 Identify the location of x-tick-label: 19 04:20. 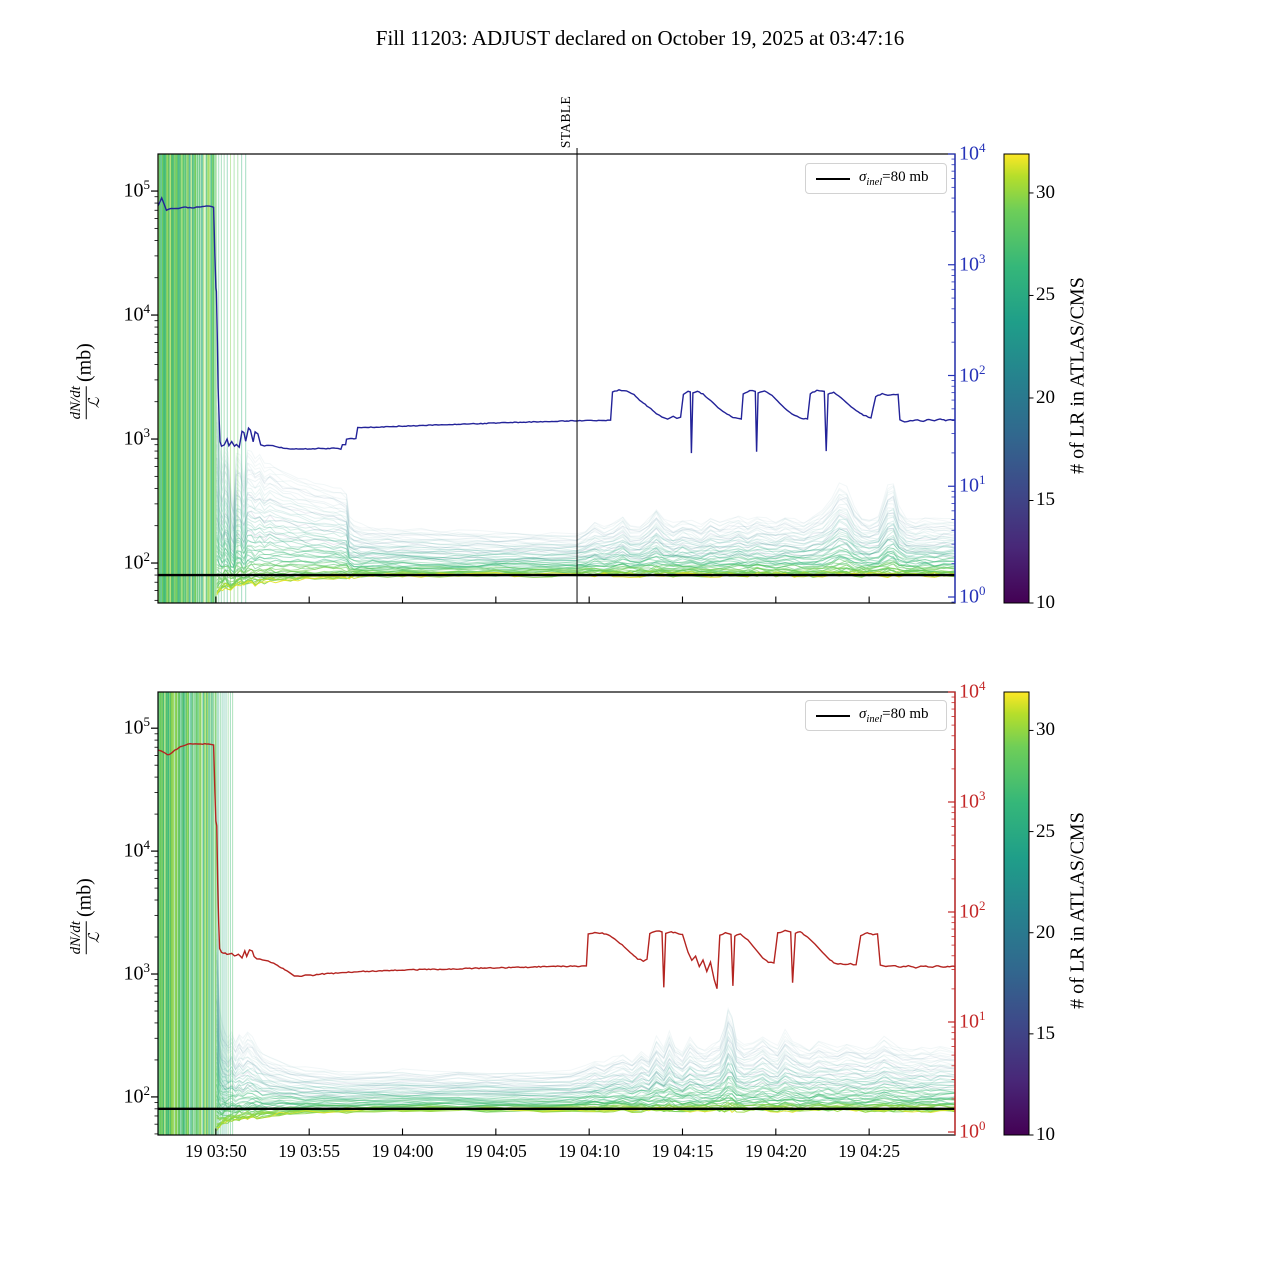
(775, 1151).